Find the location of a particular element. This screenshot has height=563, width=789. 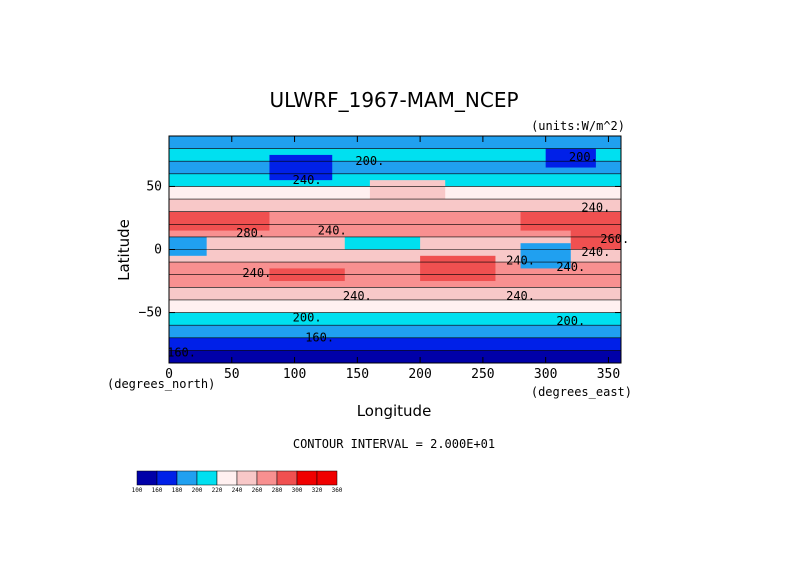

x-tick-label: 300 is located at coordinates (545, 374).